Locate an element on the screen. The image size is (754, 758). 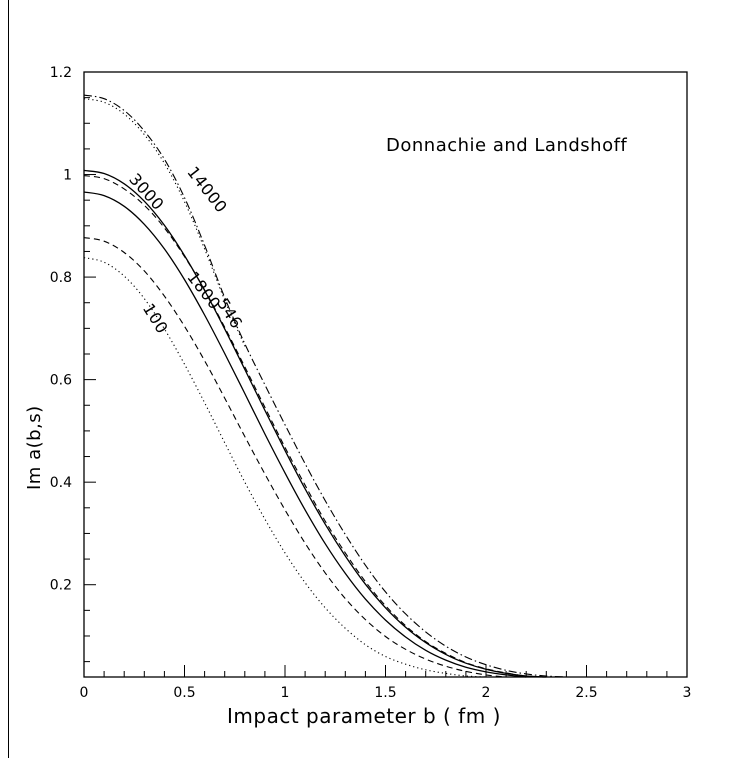
x-tick-label: 3 is located at coordinates (687, 693).